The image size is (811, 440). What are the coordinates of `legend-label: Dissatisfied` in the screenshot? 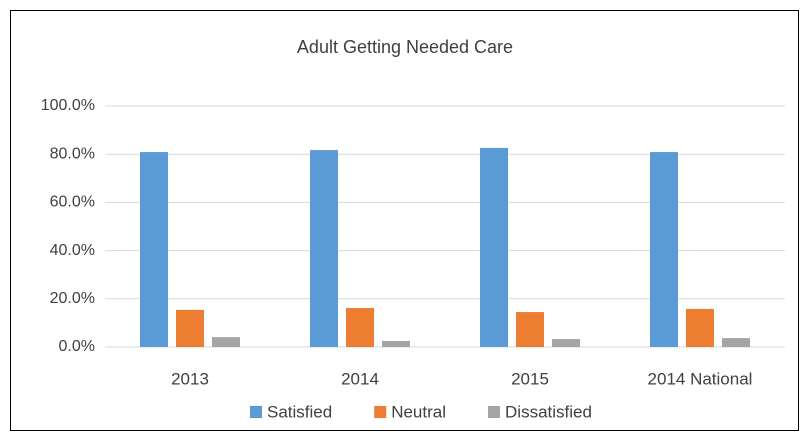 It's located at (548, 411).